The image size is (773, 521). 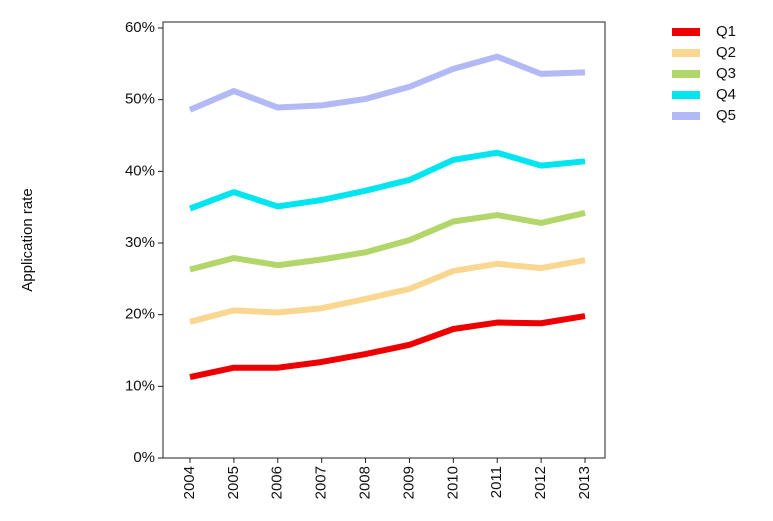 I want to click on x-tick-label: 2012, so click(x=540, y=482).